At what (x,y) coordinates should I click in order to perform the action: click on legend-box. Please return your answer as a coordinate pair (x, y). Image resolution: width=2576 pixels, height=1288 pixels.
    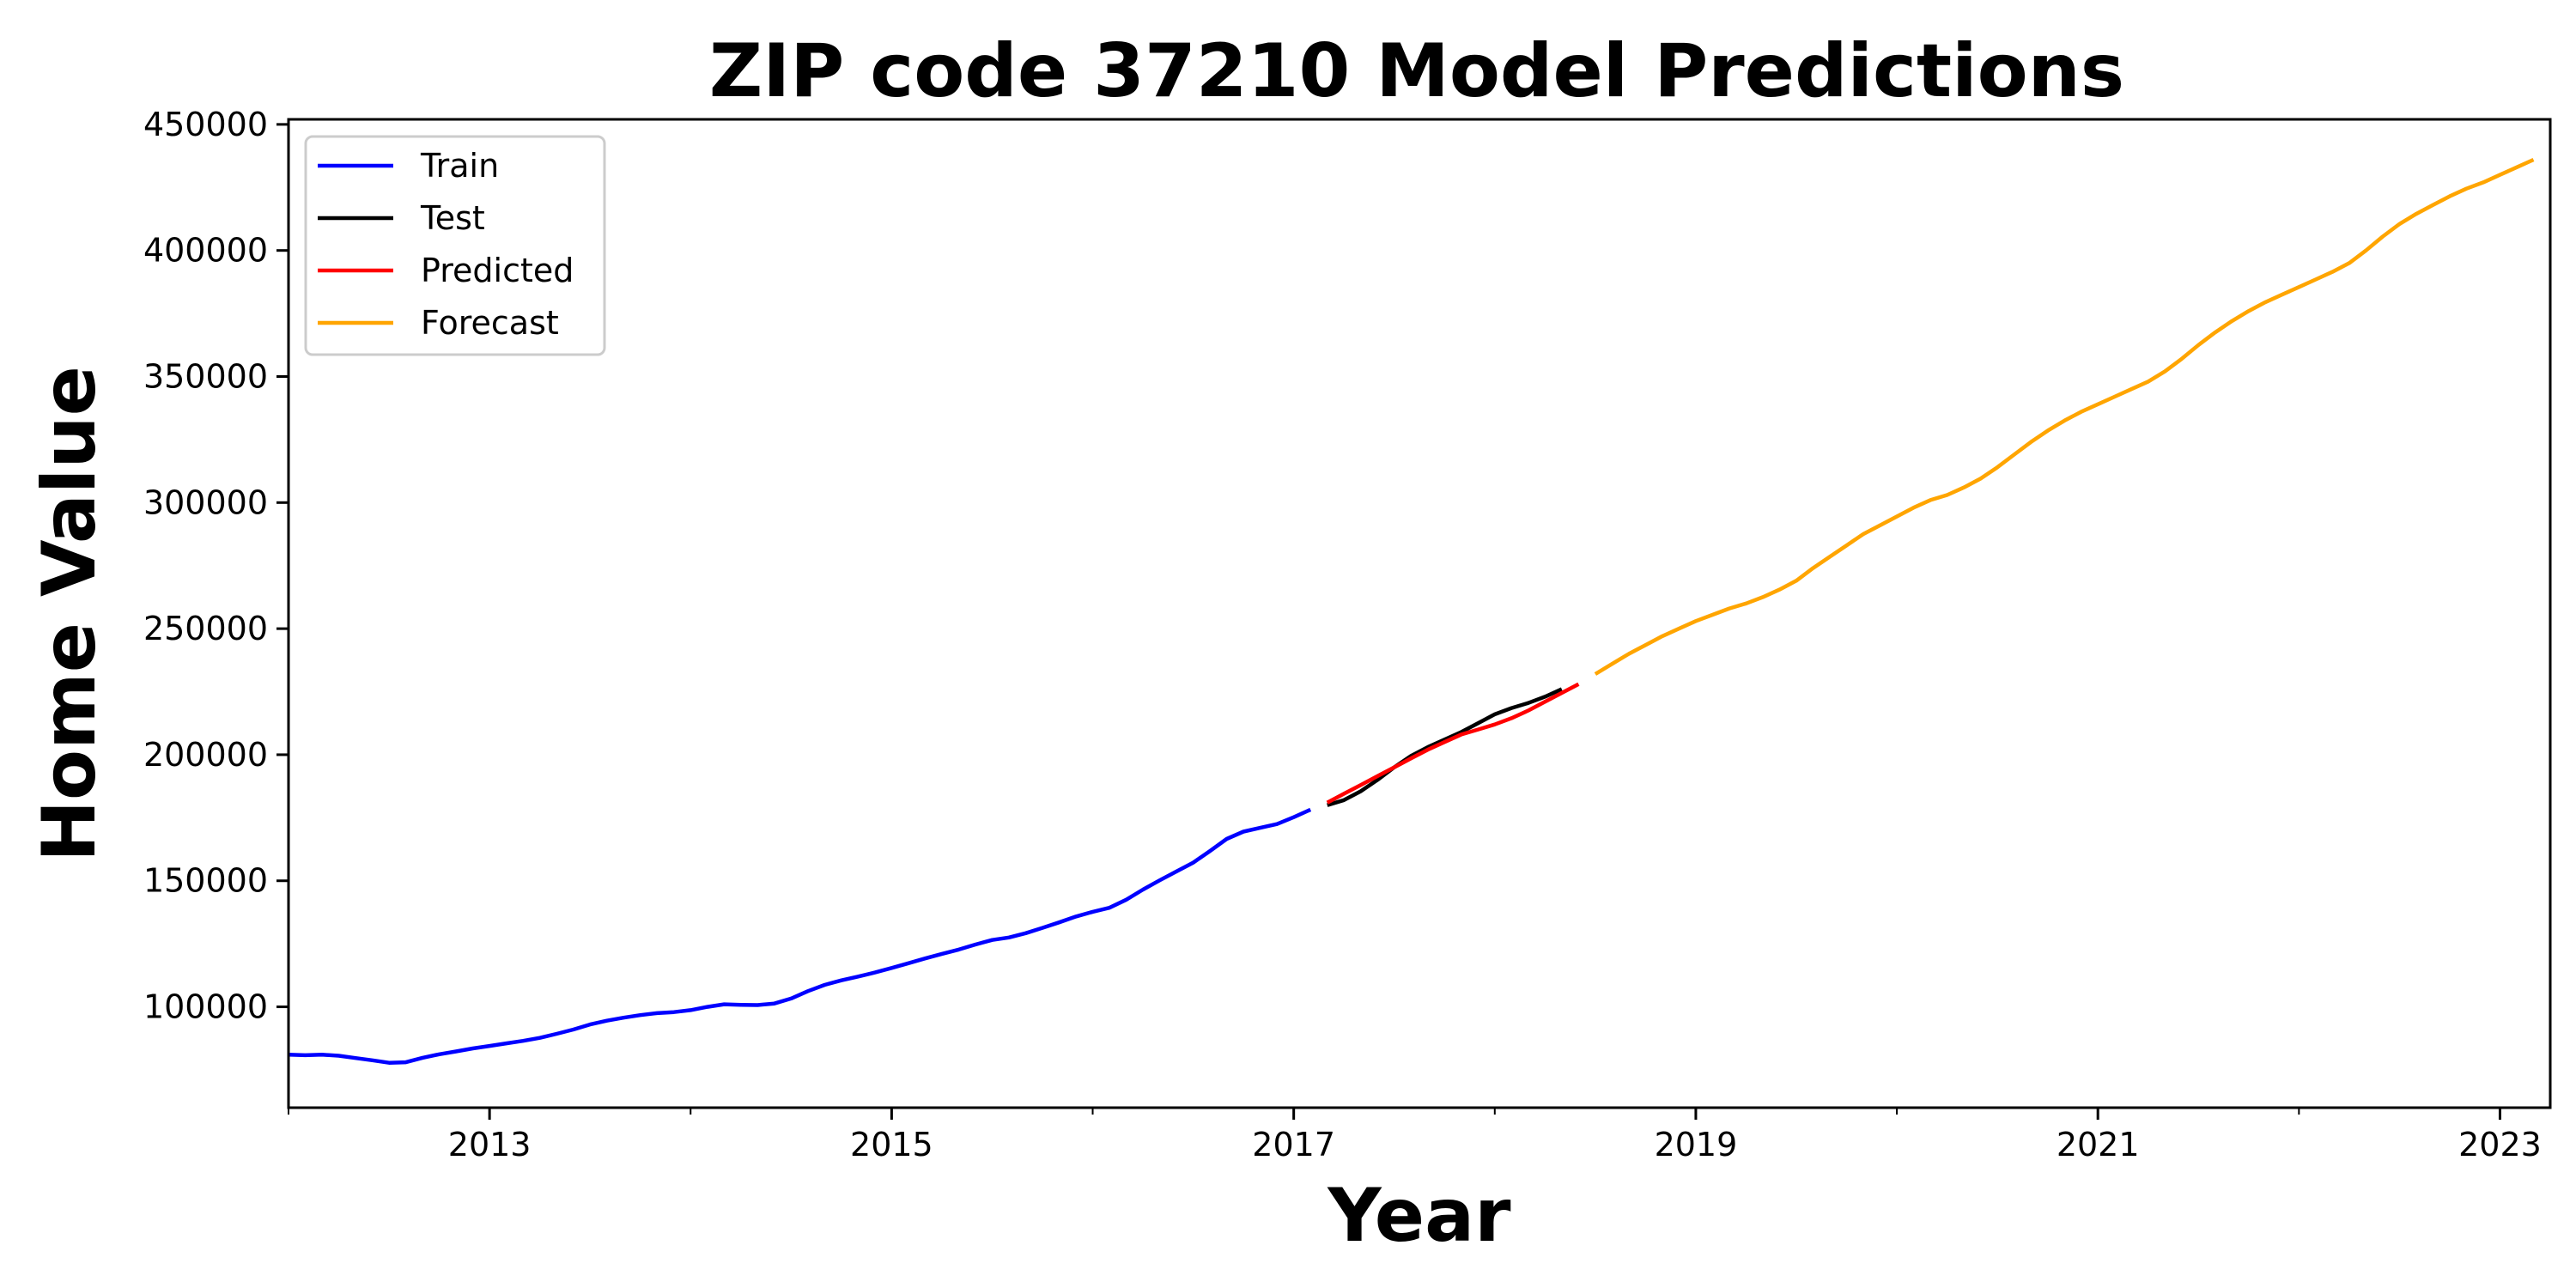
    Looking at the image, I should click on (455, 246).